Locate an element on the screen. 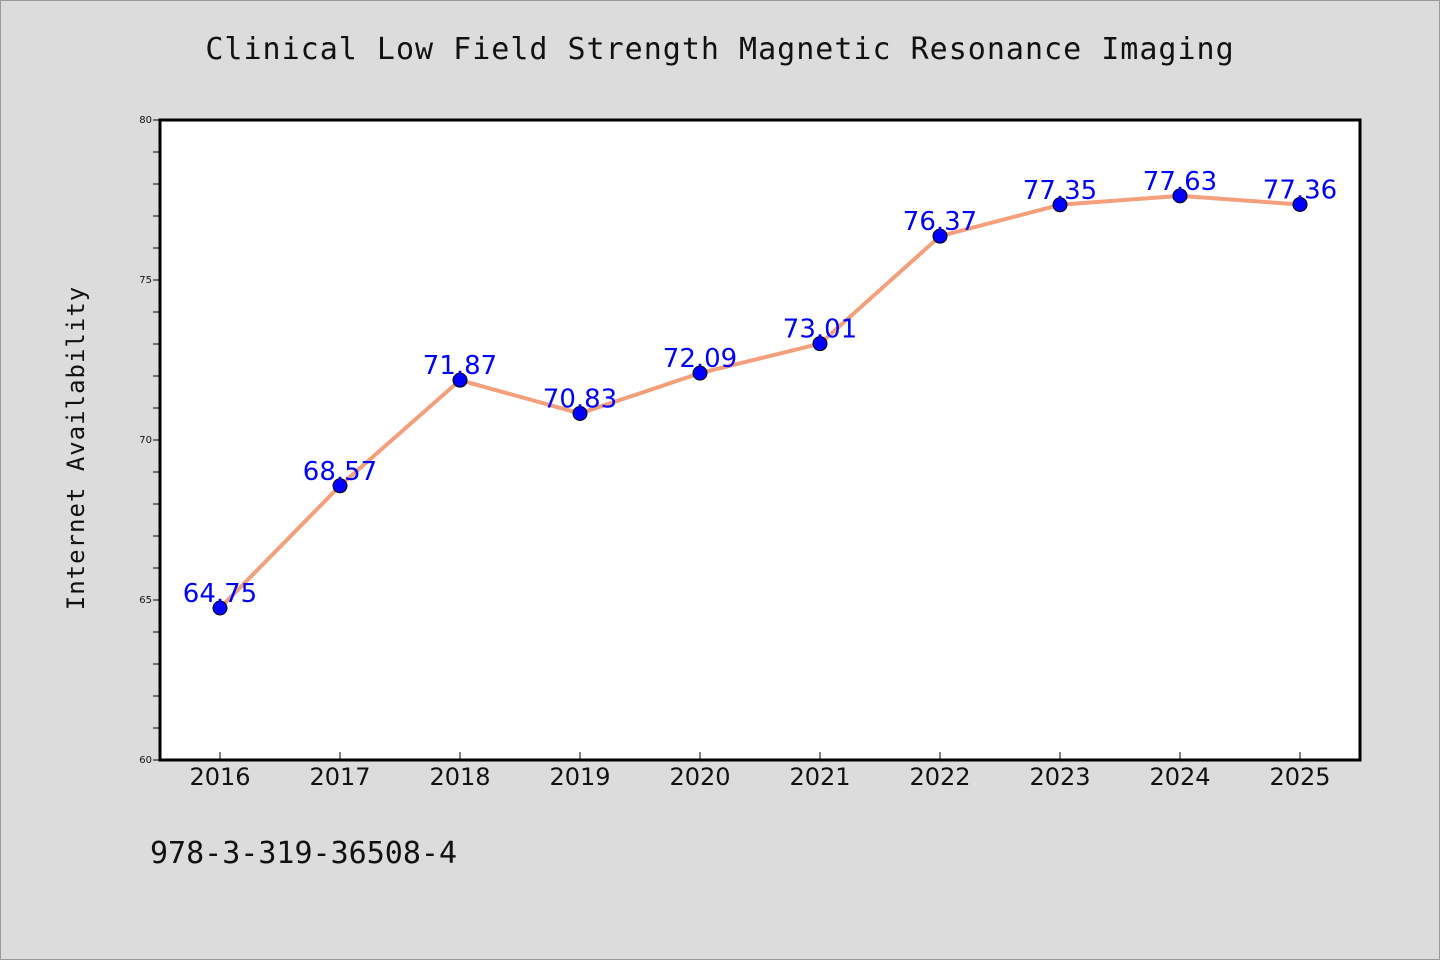 Image resolution: width=1440 pixels, height=960 pixels. data-label: 77.63 is located at coordinates (1180, 182).